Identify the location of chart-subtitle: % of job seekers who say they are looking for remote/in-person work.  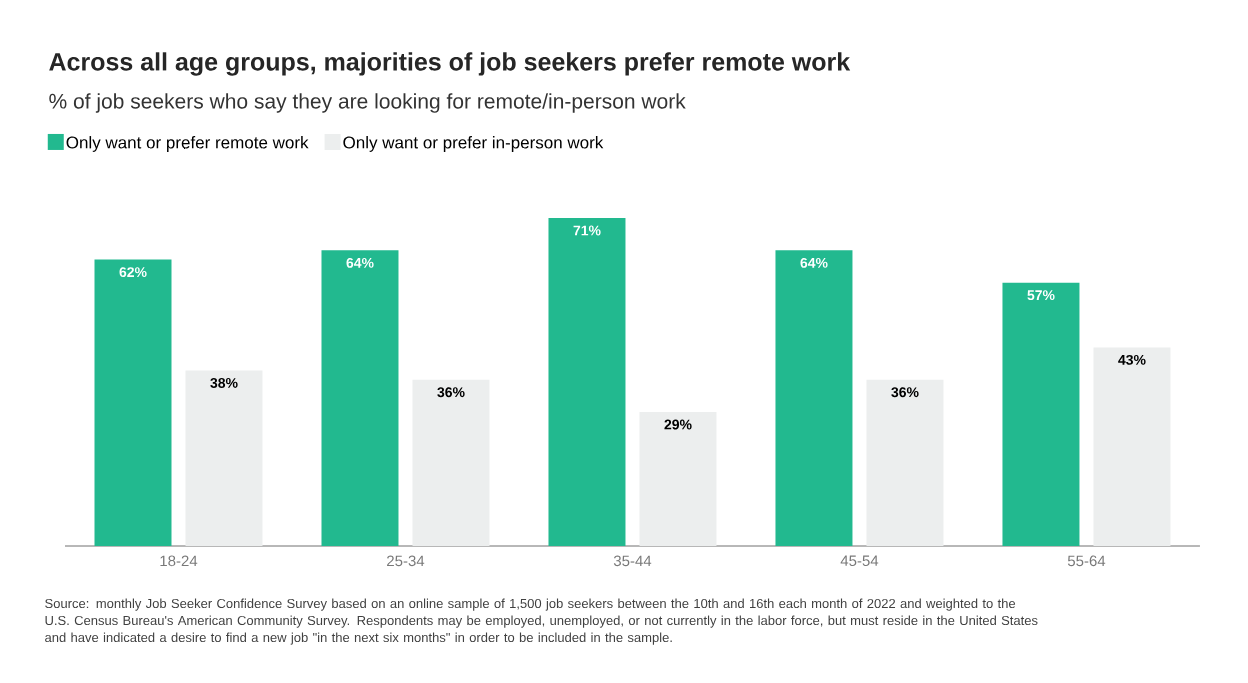
(367, 103).